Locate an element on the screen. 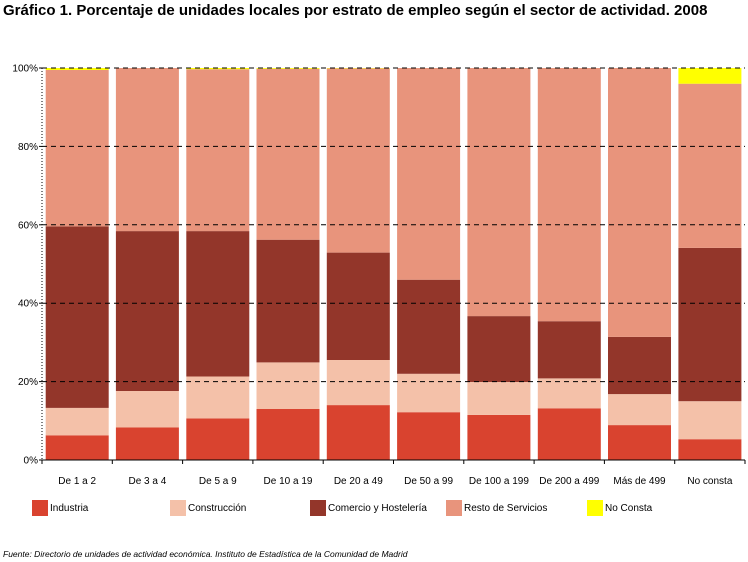 The height and width of the screenshot is (562, 748). legend-label: Comercio y Hostelería is located at coordinates (377, 508).